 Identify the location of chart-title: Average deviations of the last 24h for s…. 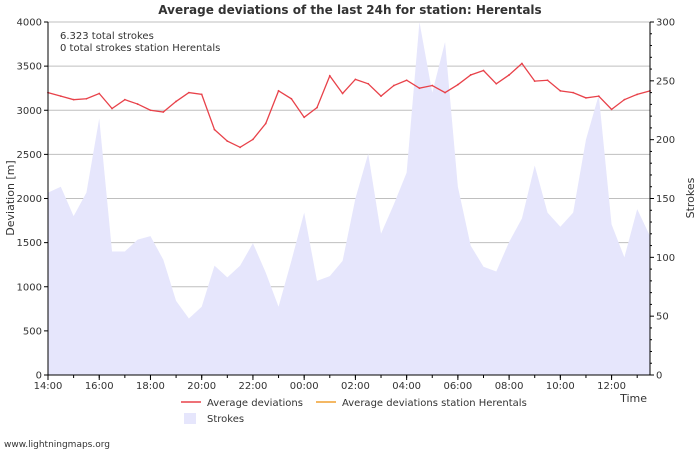
(349, 10).